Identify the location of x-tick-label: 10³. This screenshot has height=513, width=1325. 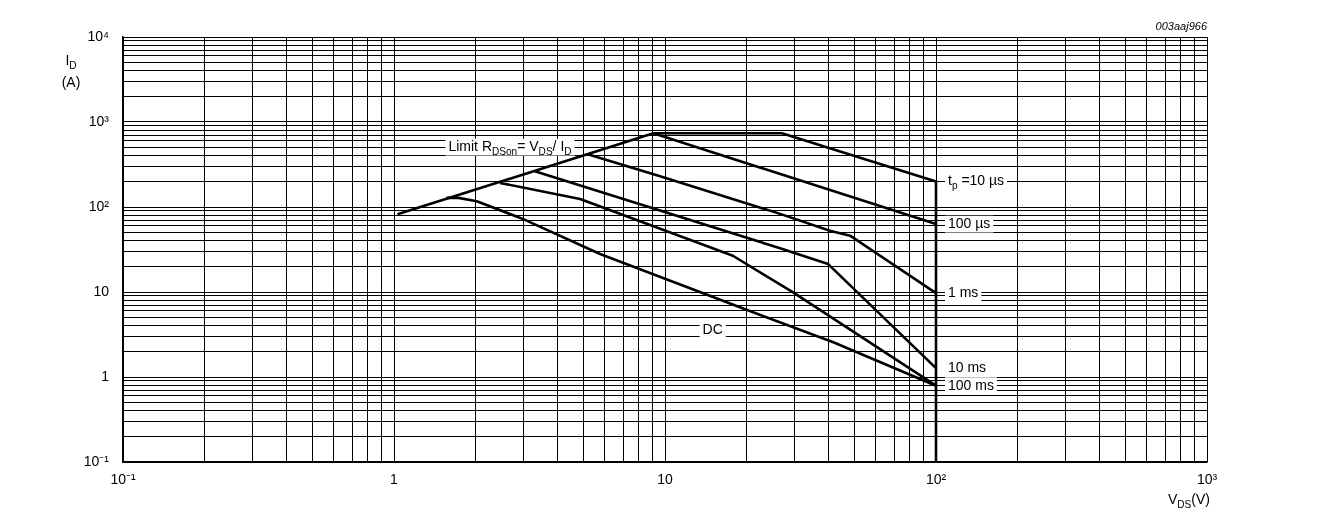
(1207, 479).